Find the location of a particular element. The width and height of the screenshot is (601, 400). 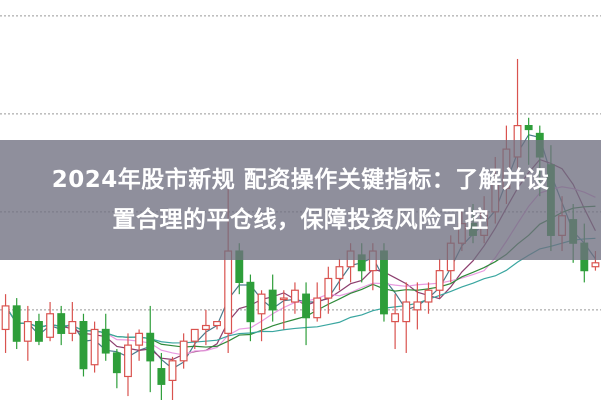

headline-line-1: 2024年股市新规 配资操作关键指标：了解并设 is located at coordinates (300, 180).